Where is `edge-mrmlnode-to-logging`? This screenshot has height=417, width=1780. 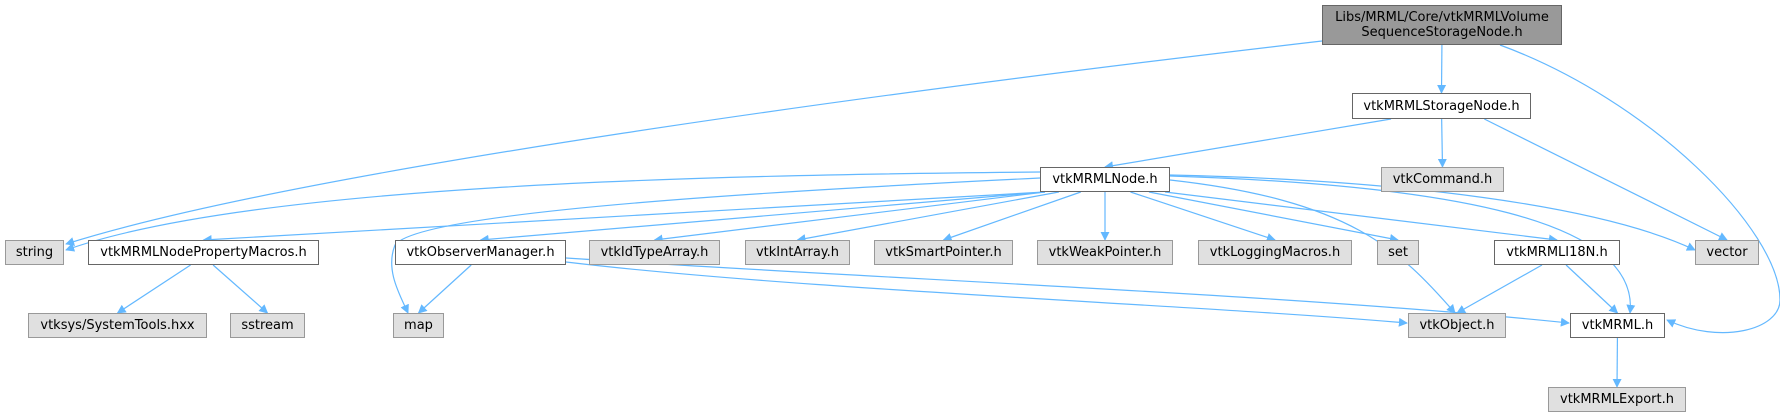 edge-mrmlnode-to-logging is located at coordinates (1203, 216).